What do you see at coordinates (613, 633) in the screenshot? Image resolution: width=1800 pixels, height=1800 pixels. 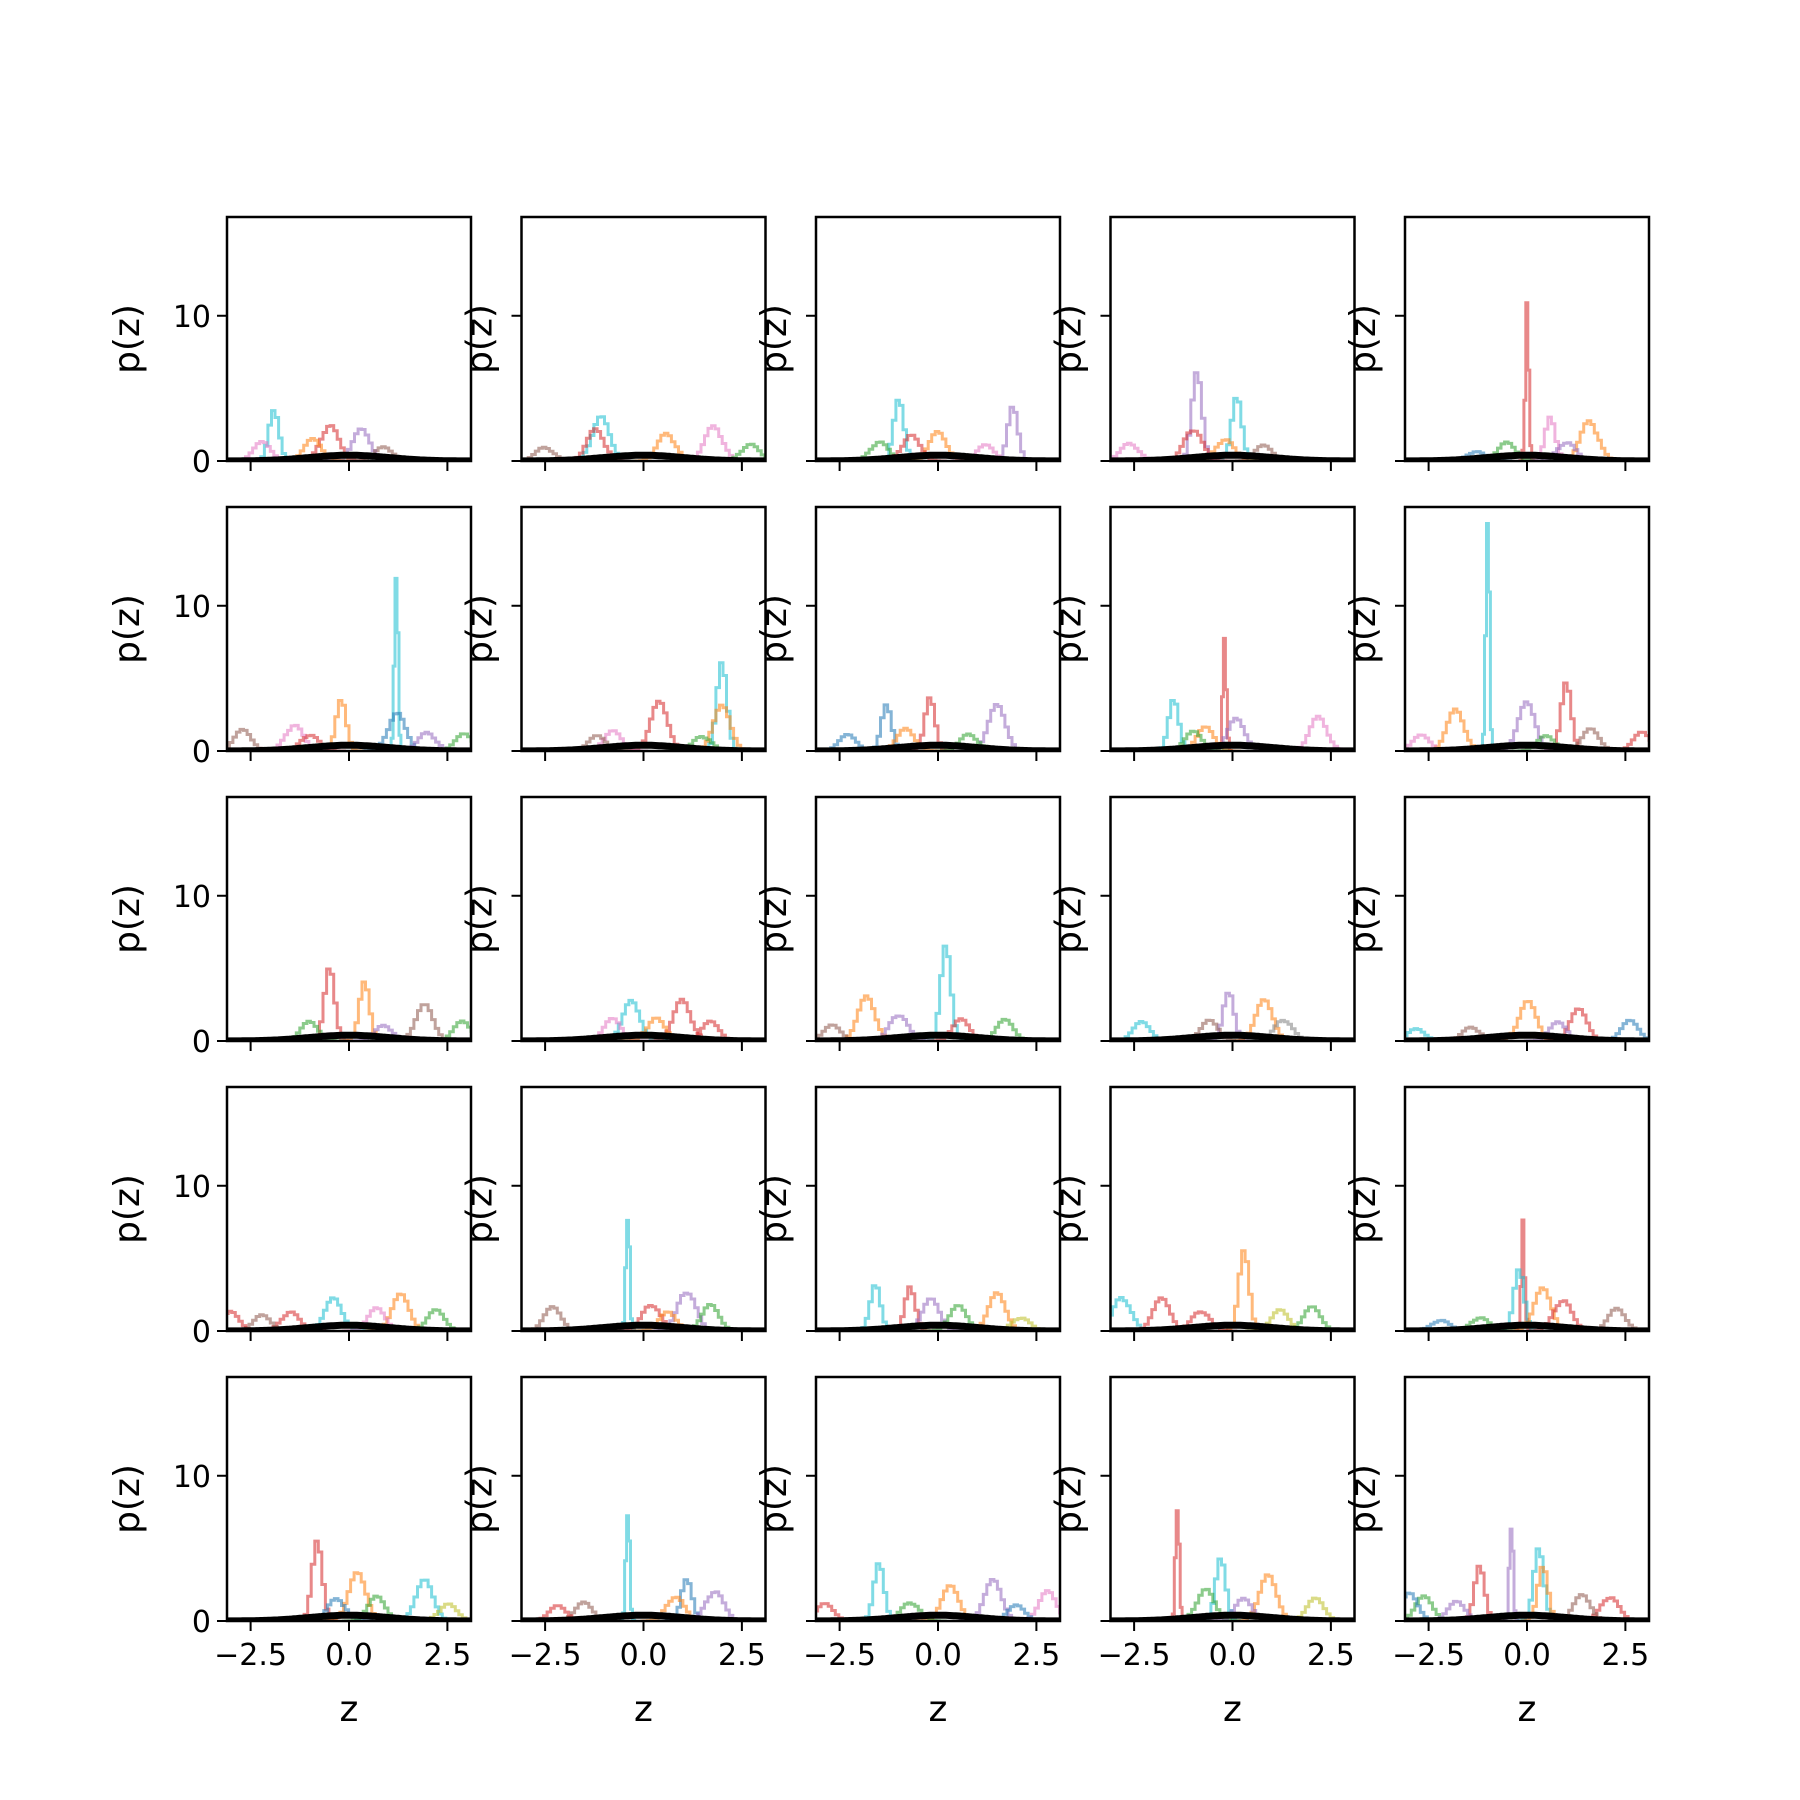 I see `panel-1-1: p(z)` at bounding box center [613, 633].